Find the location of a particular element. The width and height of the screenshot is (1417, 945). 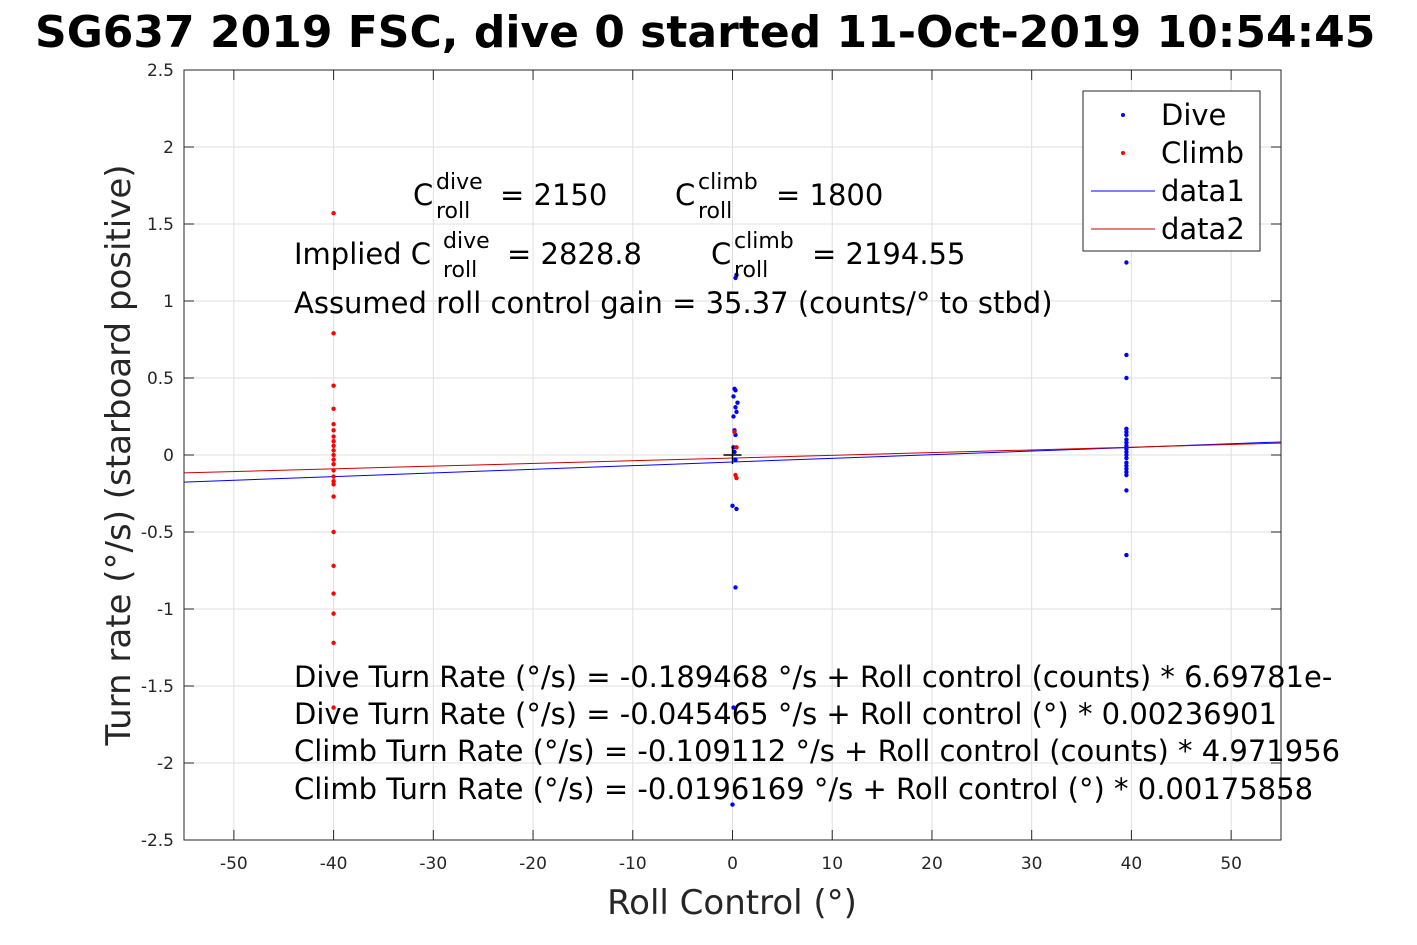

x-tick-label: -40 is located at coordinates (334, 864).